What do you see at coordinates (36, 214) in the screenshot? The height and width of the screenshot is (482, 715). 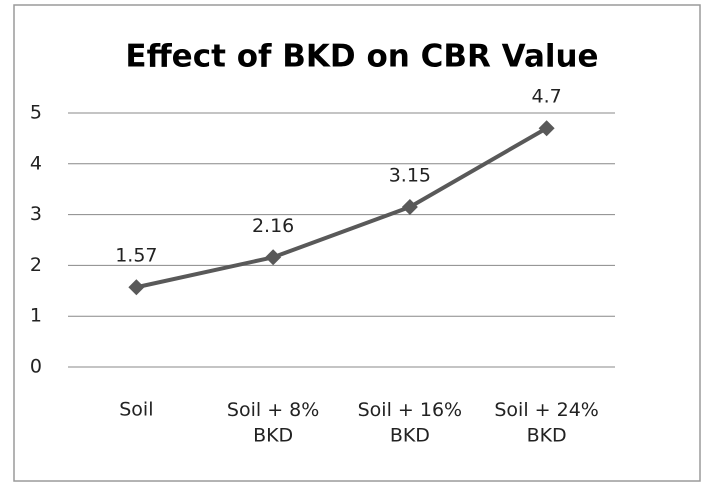 I see `y-tick-label: 3` at bounding box center [36, 214].